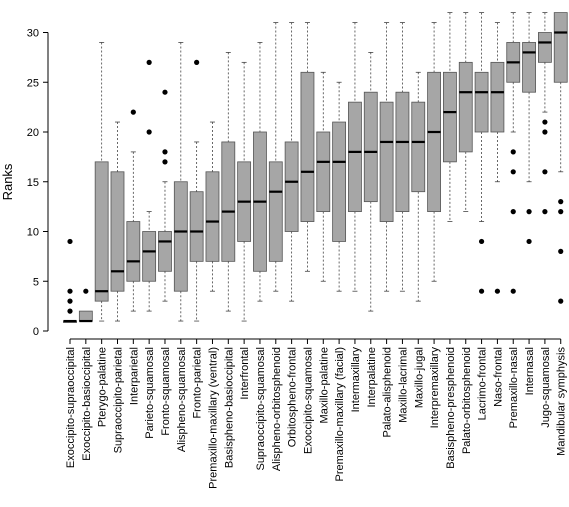 This screenshot has width=569, height=507. Describe the element at coordinates (419, 377) in the screenshot. I see `category-label: Maxillo-jugal` at that location.